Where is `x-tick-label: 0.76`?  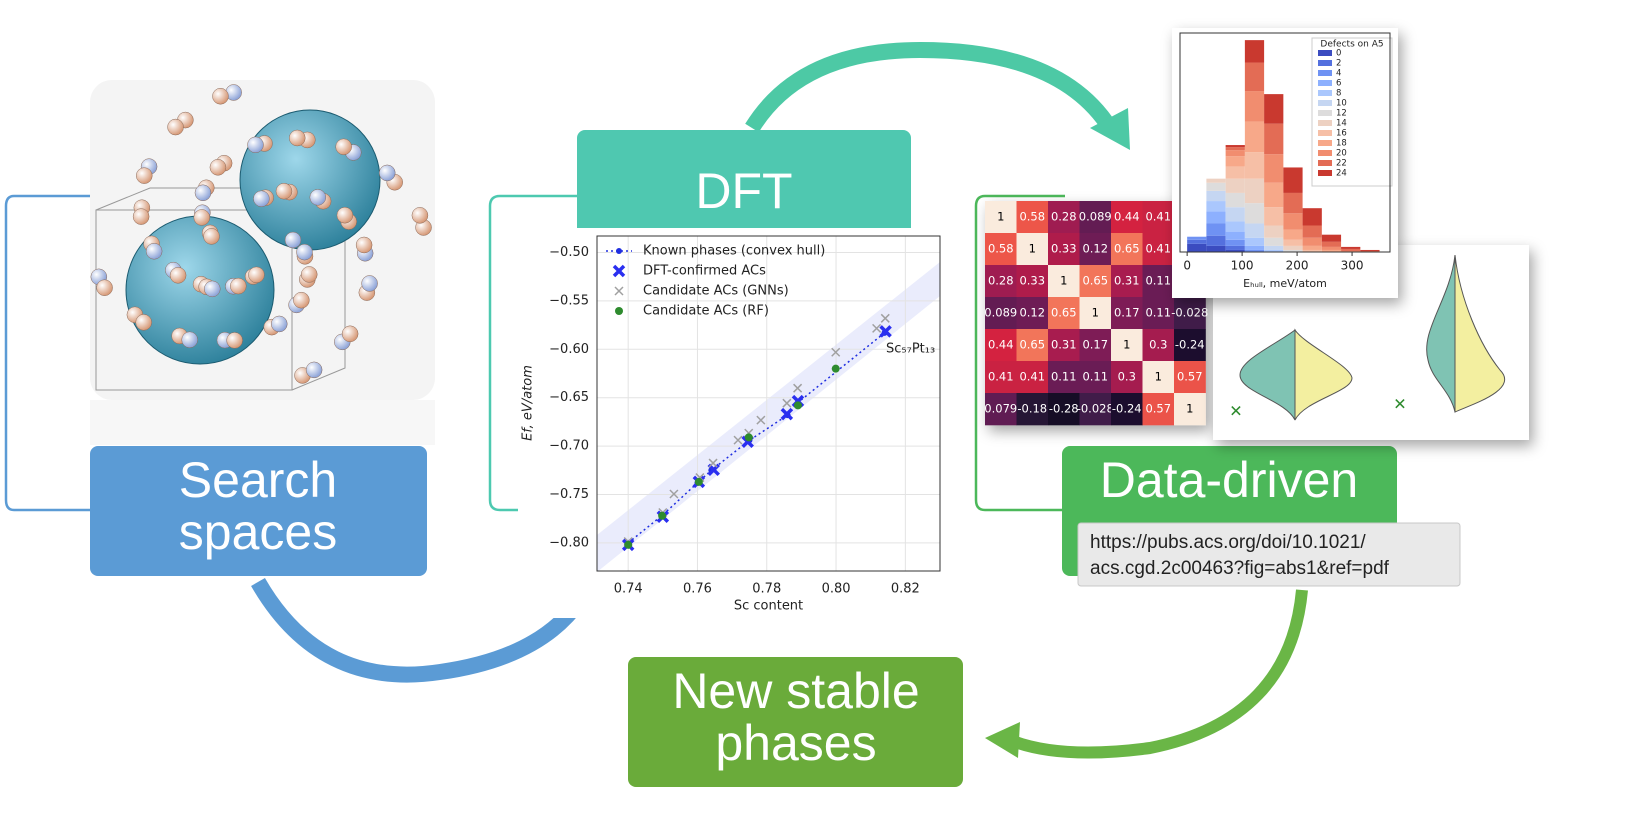
x-tick-label: 0.76 is located at coordinates (697, 589).